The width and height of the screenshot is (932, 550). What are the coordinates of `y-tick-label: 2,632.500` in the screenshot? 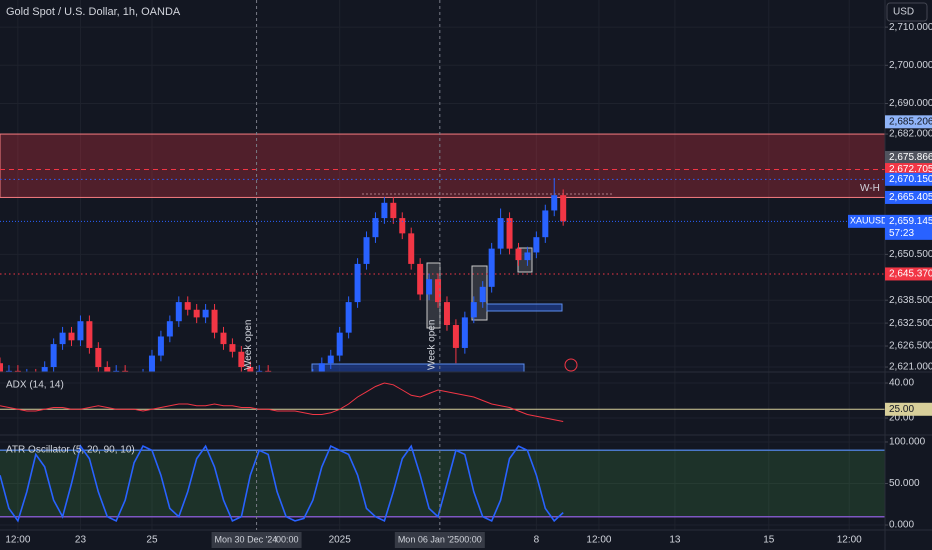 It's located at (910, 323).